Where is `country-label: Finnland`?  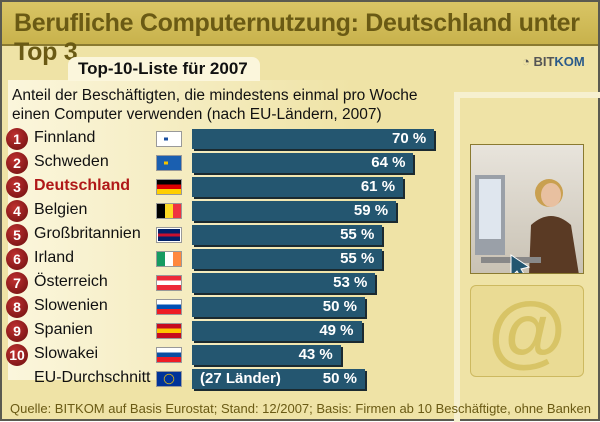
country-label: Finnland is located at coordinates (65, 137).